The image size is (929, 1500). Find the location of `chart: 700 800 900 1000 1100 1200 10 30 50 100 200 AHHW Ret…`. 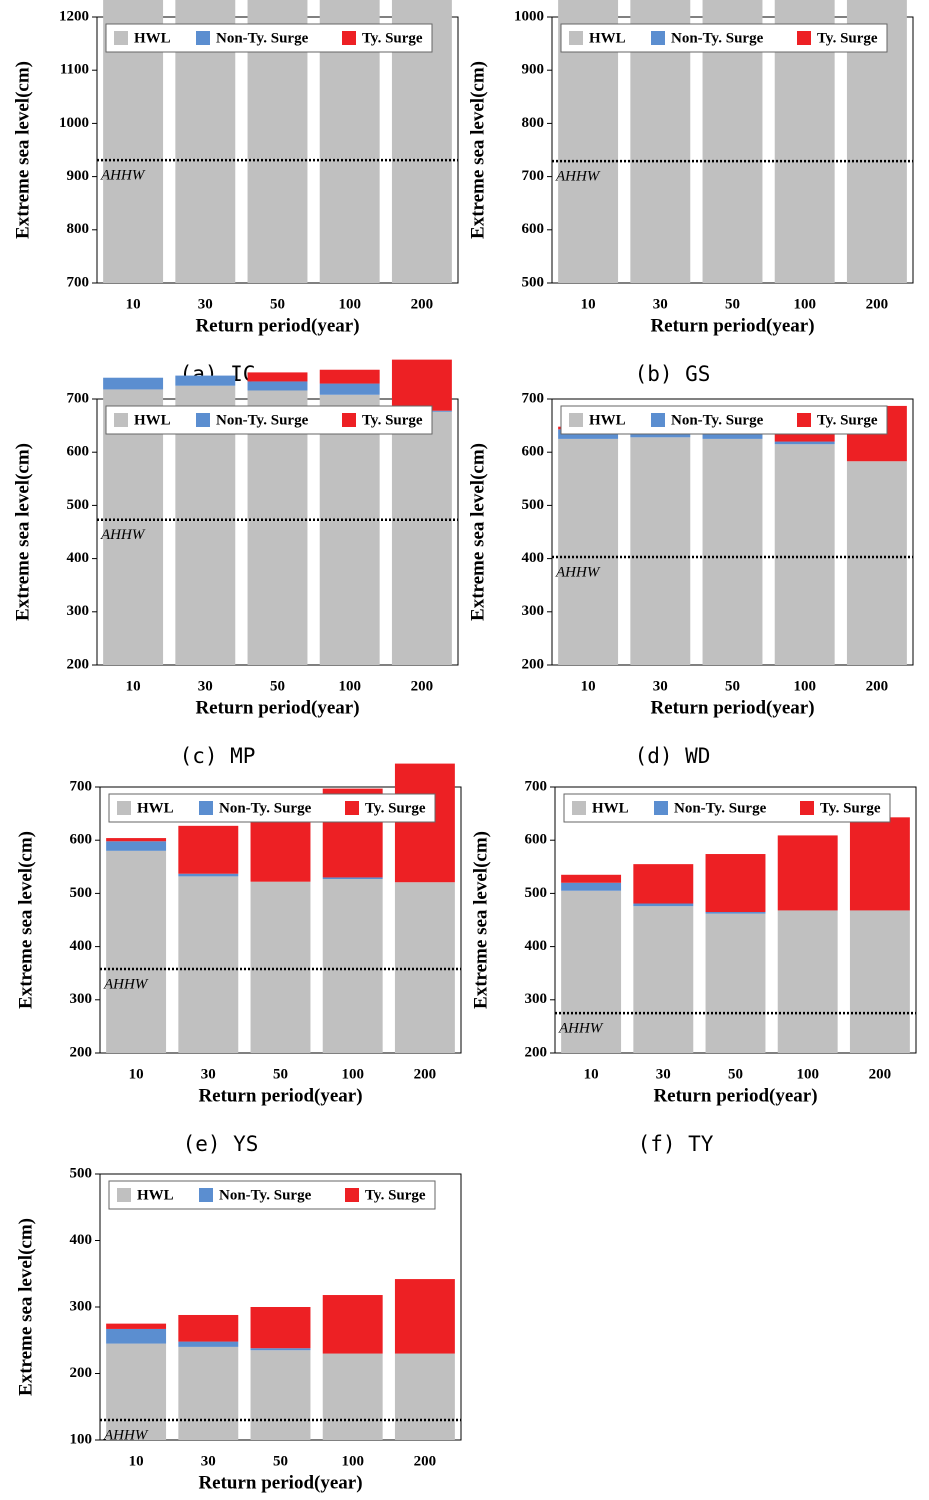

chart: 700 800 900 1000 1100 1200 10 30 50 100 200 AHHW Ret… is located at coordinates (235, 193).